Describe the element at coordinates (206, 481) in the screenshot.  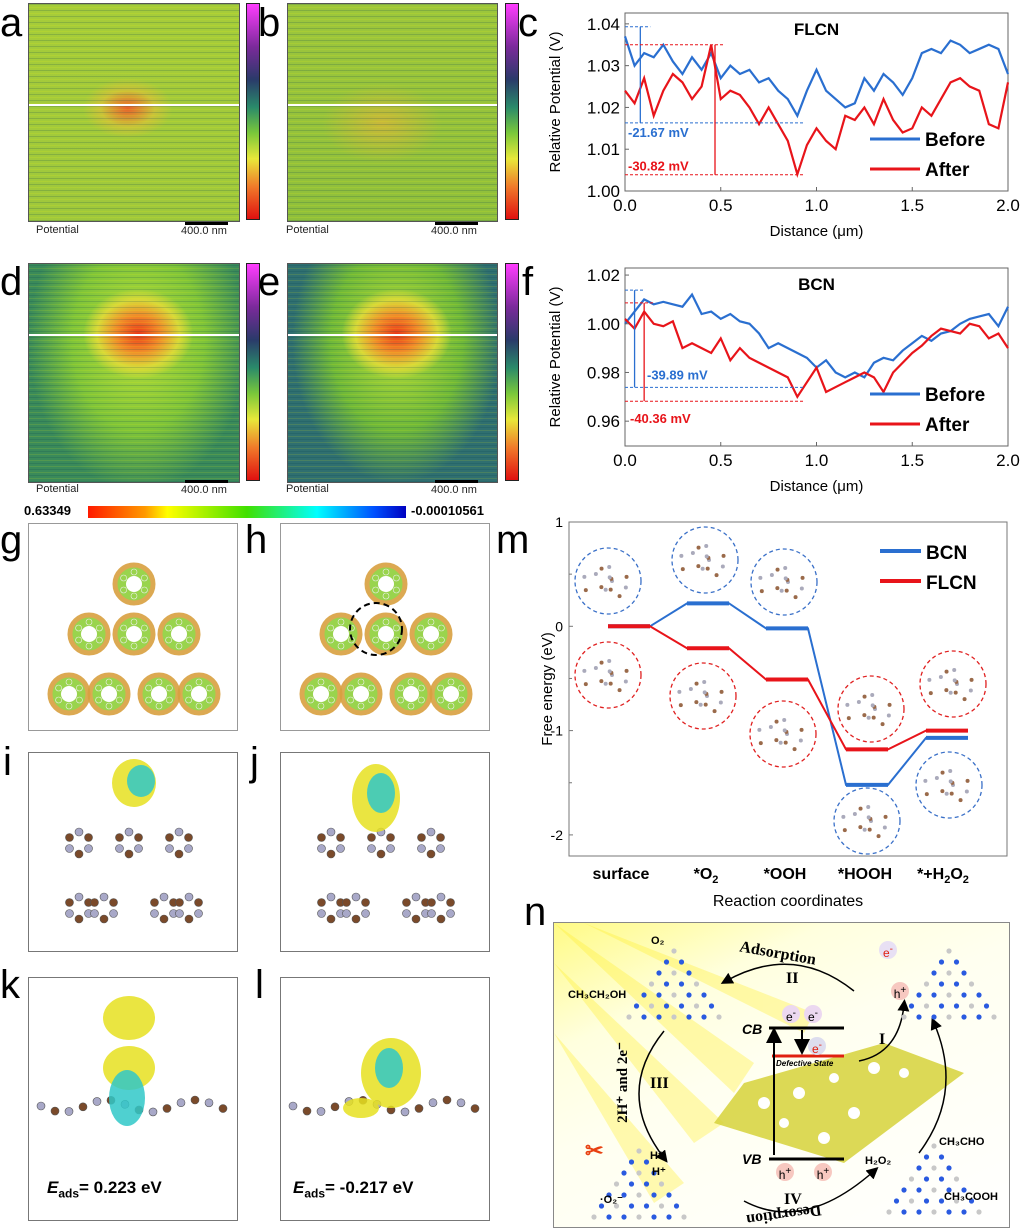
I see `scale-bar-d` at that location.